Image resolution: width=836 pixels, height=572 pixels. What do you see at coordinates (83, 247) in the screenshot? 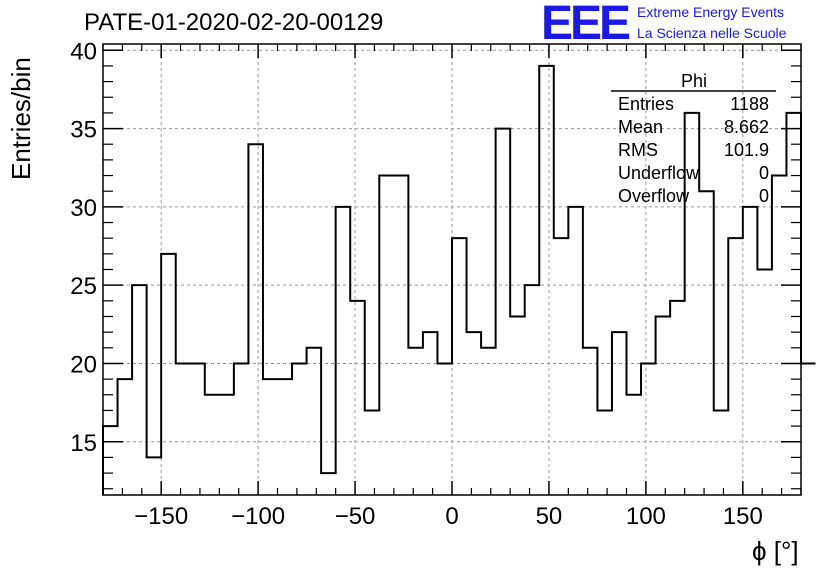
I see `y-tick-labels: 15 20 25 30 35 40` at bounding box center [83, 247].